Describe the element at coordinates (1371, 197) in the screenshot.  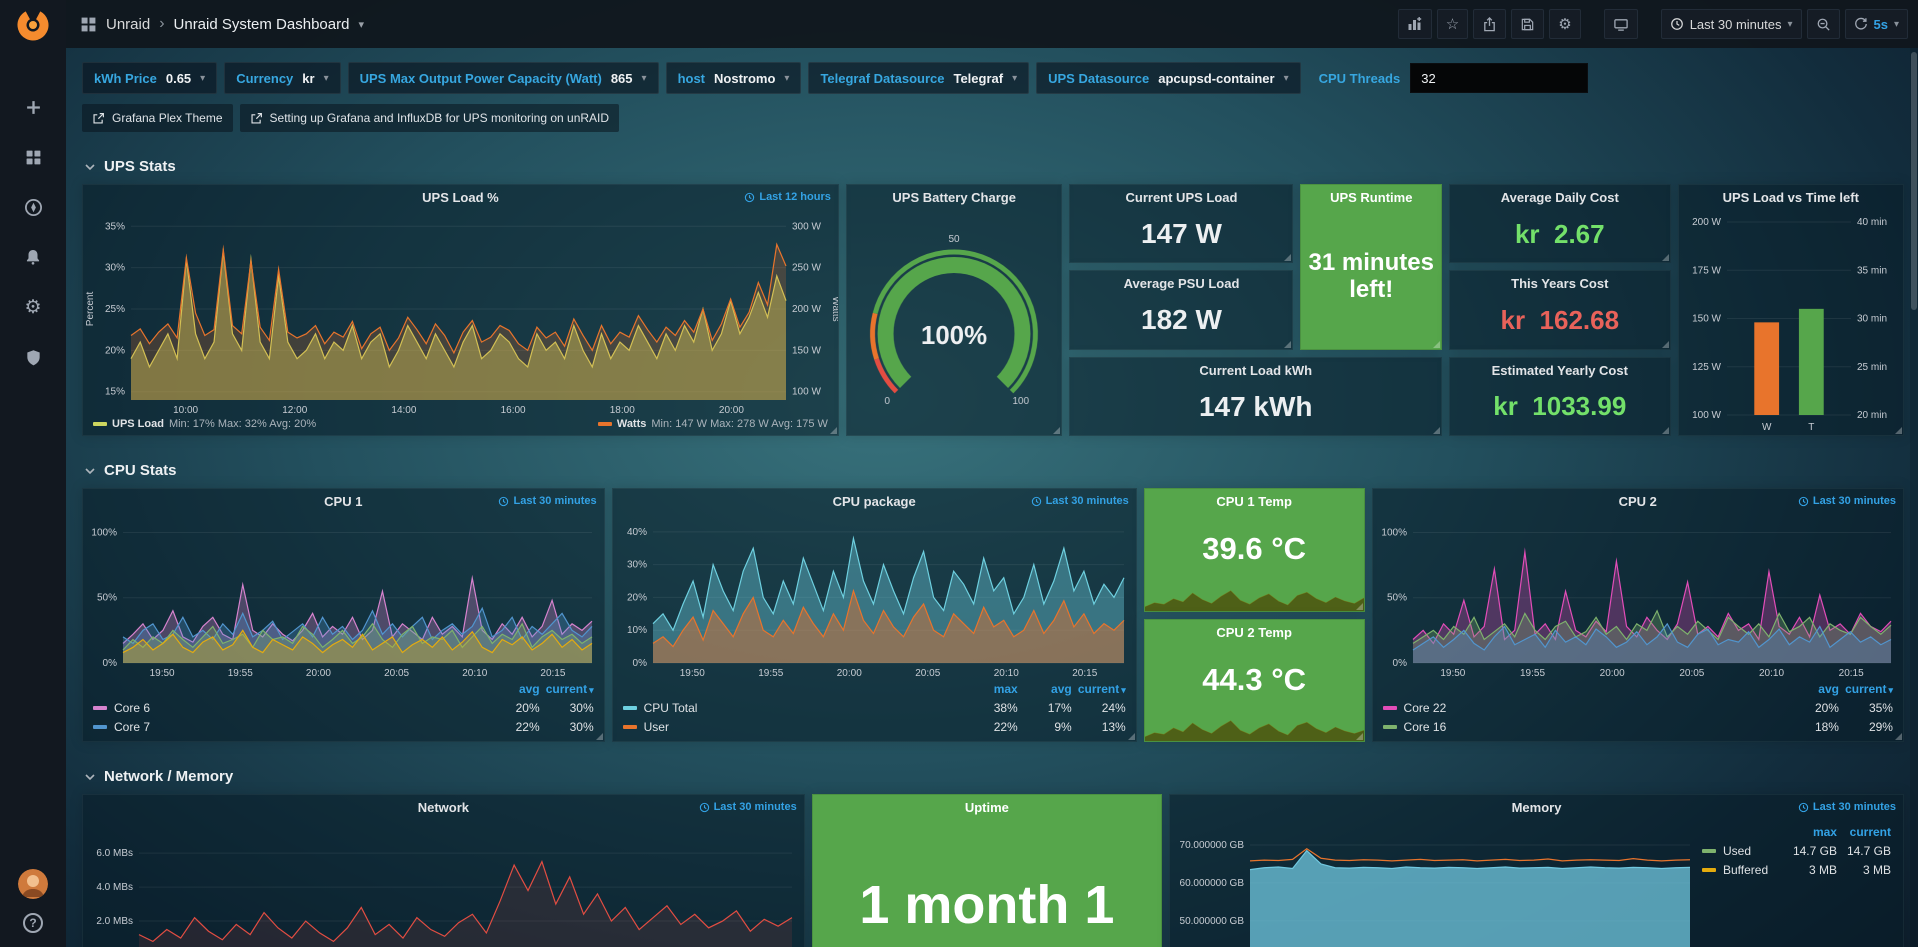
I see `panel-title: UPS Runtime` at that location.